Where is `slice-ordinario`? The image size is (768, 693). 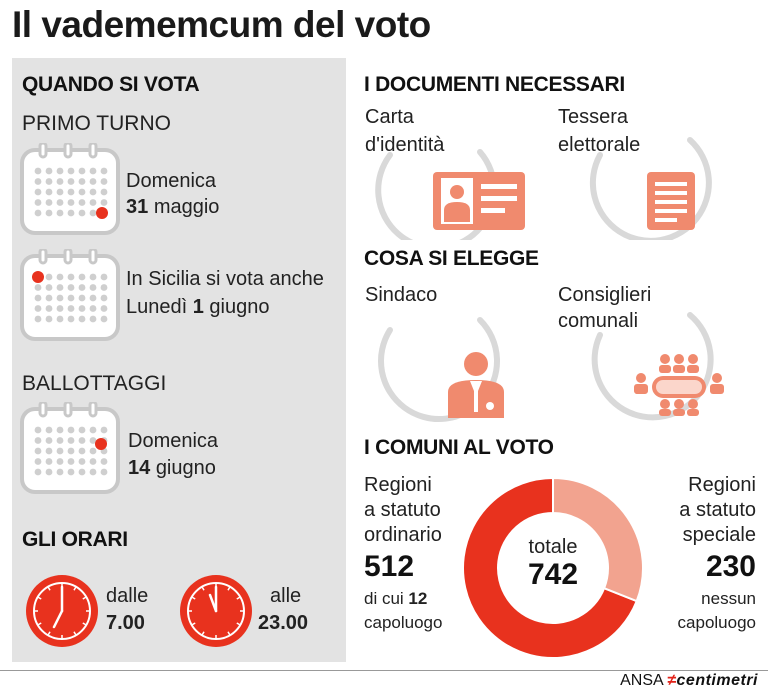
slice-ordinario is located at coordinates (550, 567).